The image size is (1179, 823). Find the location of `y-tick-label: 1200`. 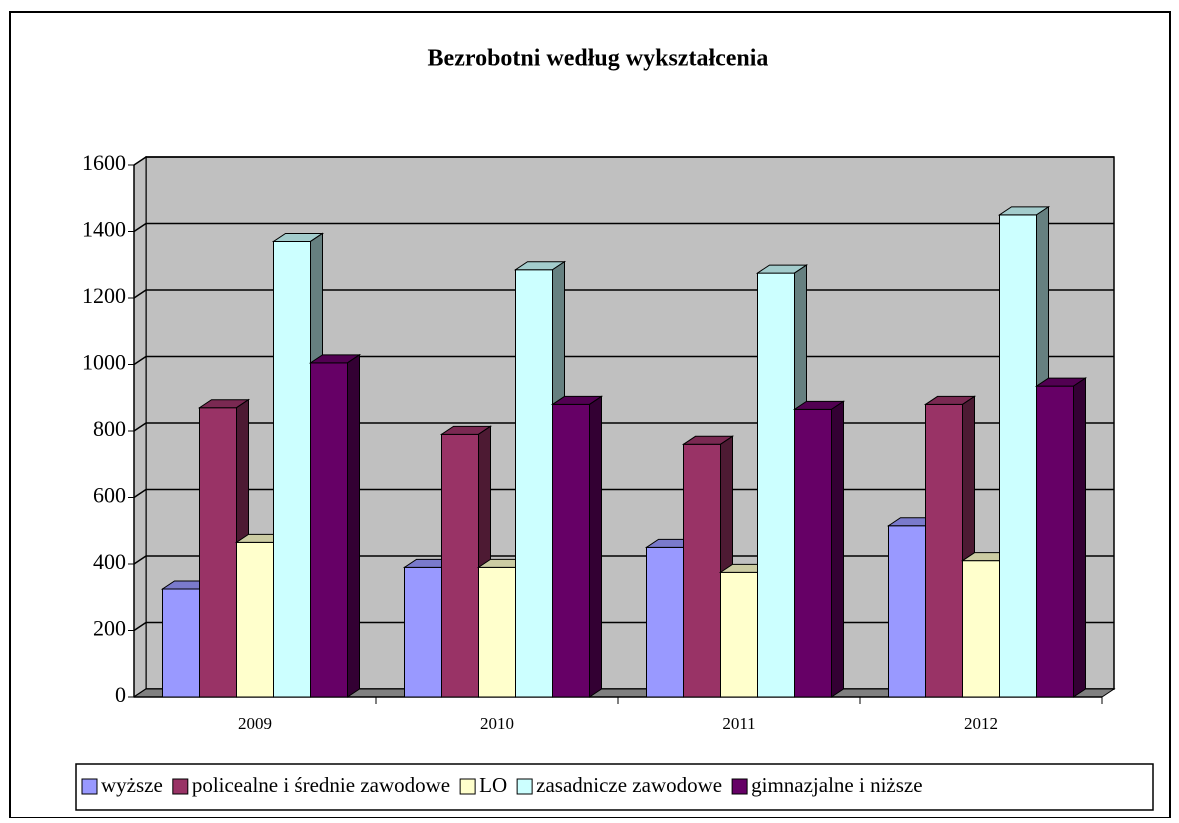

y-tick-label: 1200 is located at coordinates (104, 295).